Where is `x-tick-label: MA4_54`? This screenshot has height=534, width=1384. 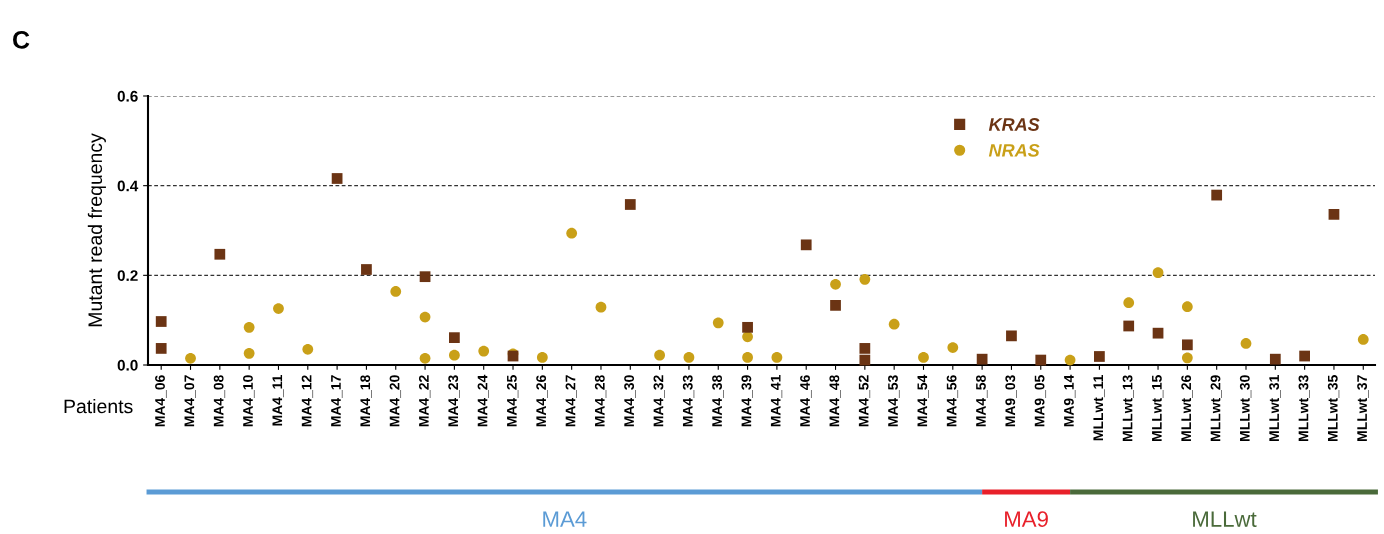 x-tick-label: MA4_54 is located at coordinates (923, 400).